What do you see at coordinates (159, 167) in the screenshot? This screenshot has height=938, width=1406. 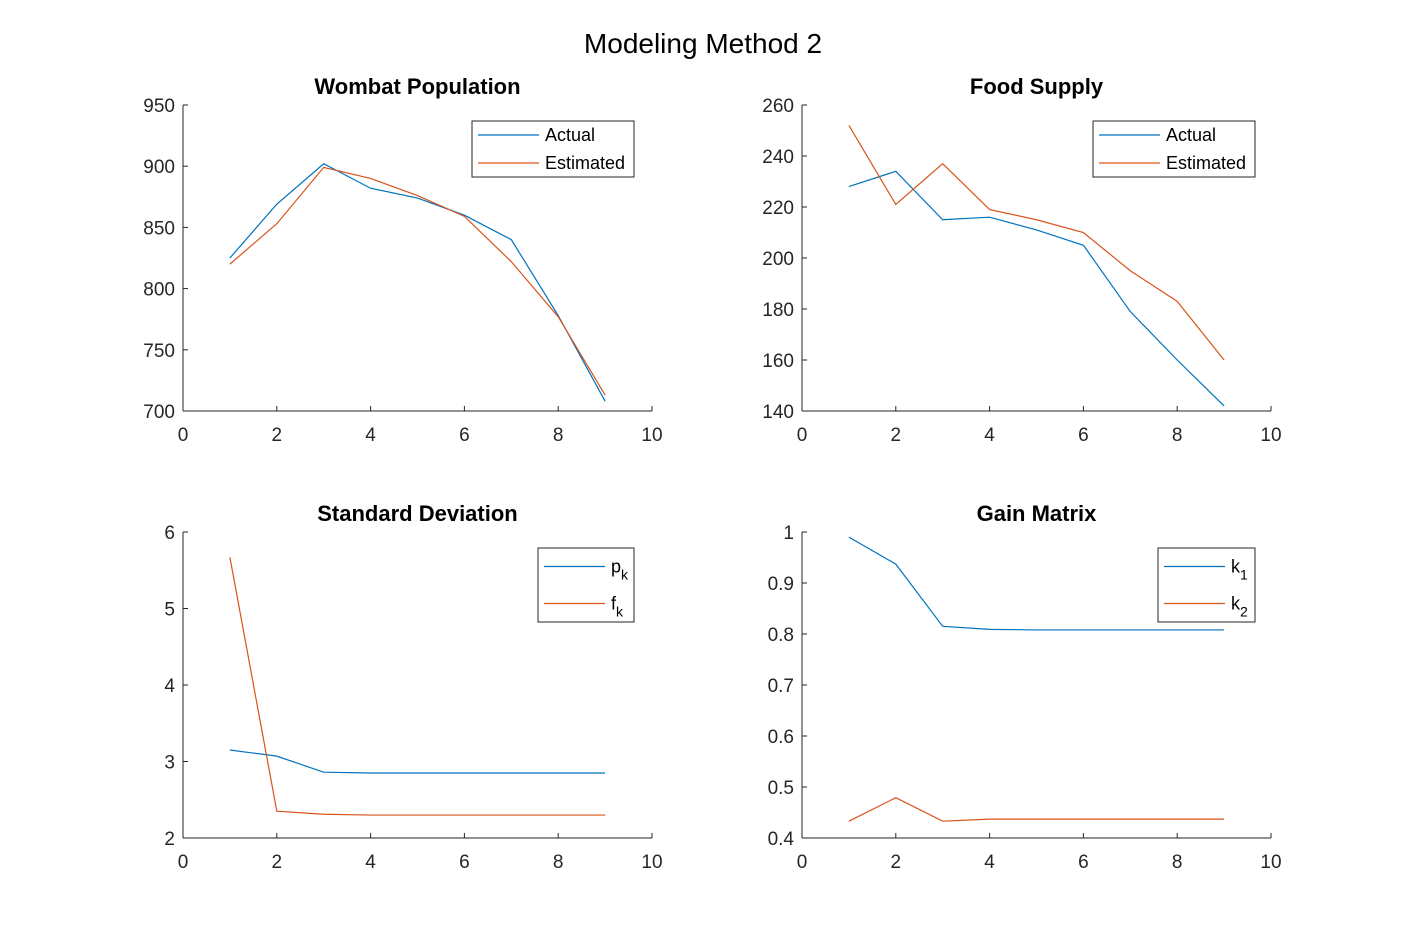 I see `y-tick-label: 900` at bounding box center [159, 167].